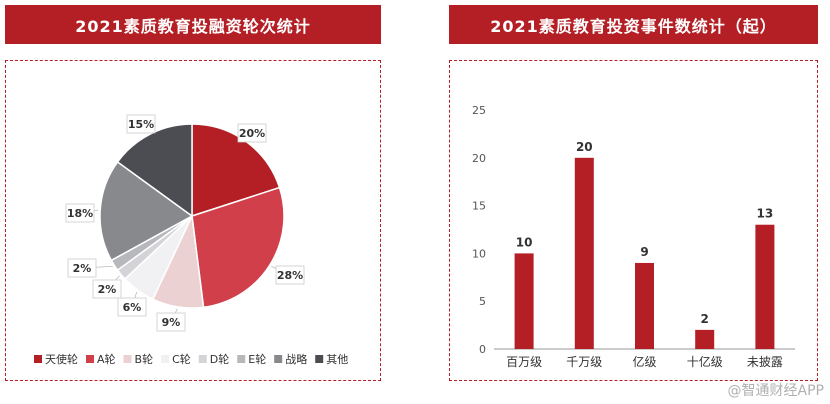 Image resolution: width=830 pixels, height=404 pixels. I want to click on watermark: @智通财经APP, so click(775, 391).